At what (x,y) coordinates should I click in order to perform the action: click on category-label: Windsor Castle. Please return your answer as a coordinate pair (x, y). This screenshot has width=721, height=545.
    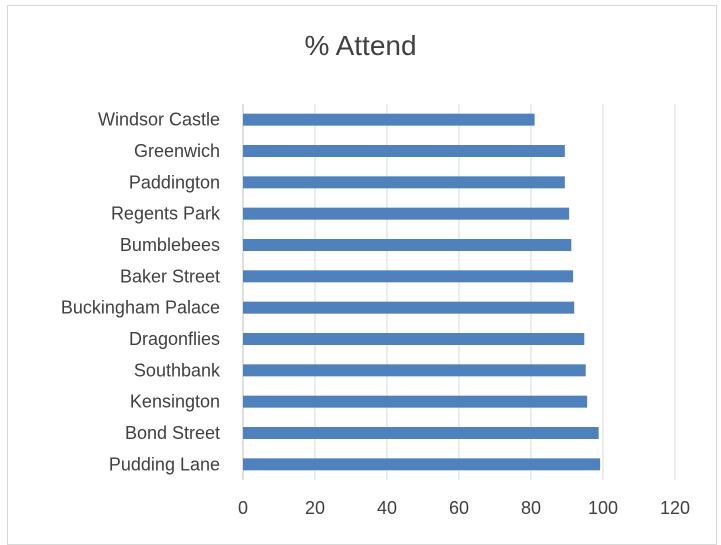
    Looking at the image, I should click on (159, 120).